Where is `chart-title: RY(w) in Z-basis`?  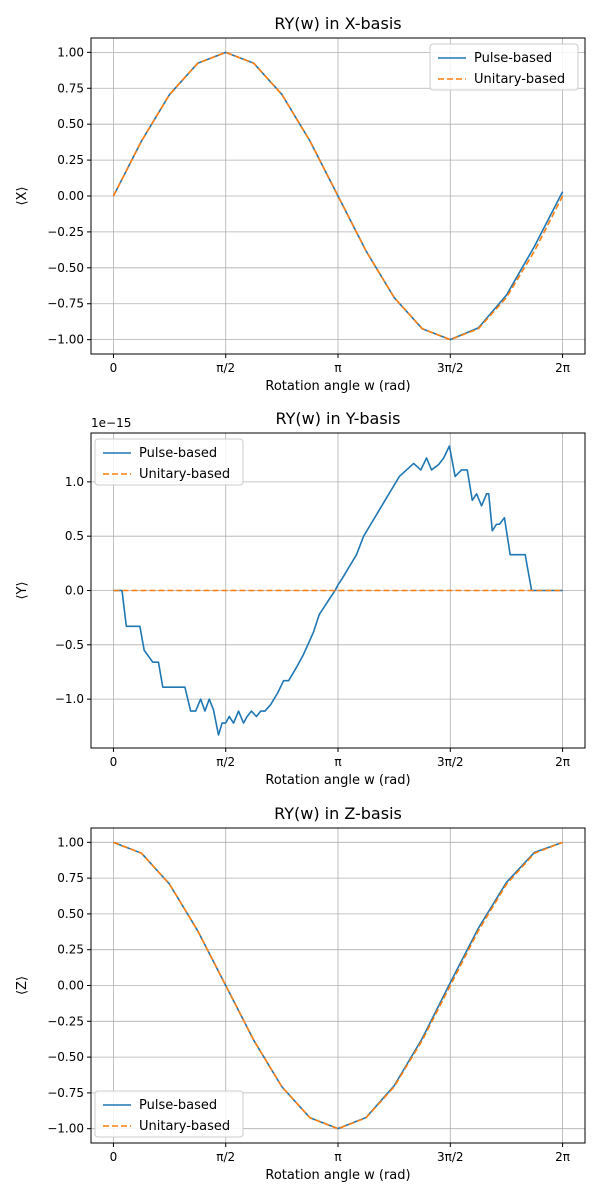 chart-title: RY(w) in Z-basis is located at coordinates (338, 813).